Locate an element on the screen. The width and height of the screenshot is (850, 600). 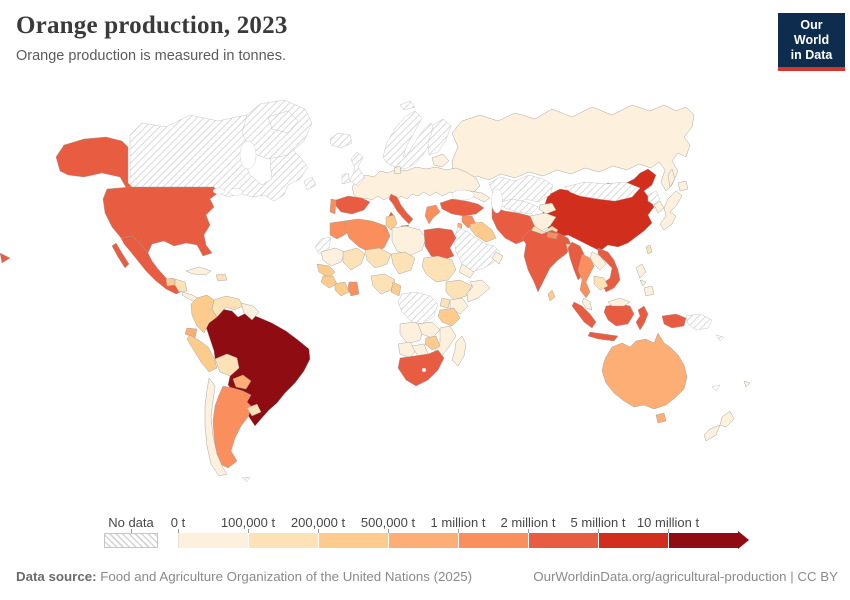
country-tunisia is located at coordinates (391, 222).